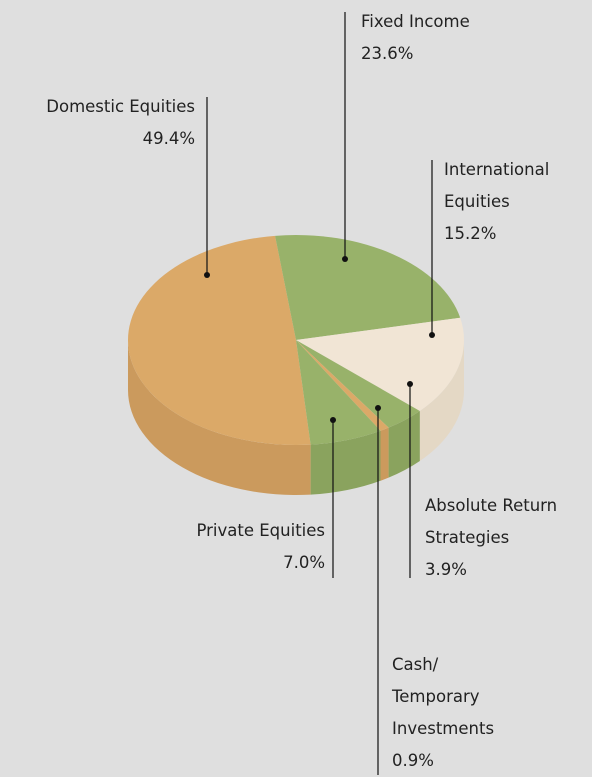 The height and width of the screenshot is (777, 592). I want to click on slice-label: Domestic Equities 49.4%, so click(97, 123).